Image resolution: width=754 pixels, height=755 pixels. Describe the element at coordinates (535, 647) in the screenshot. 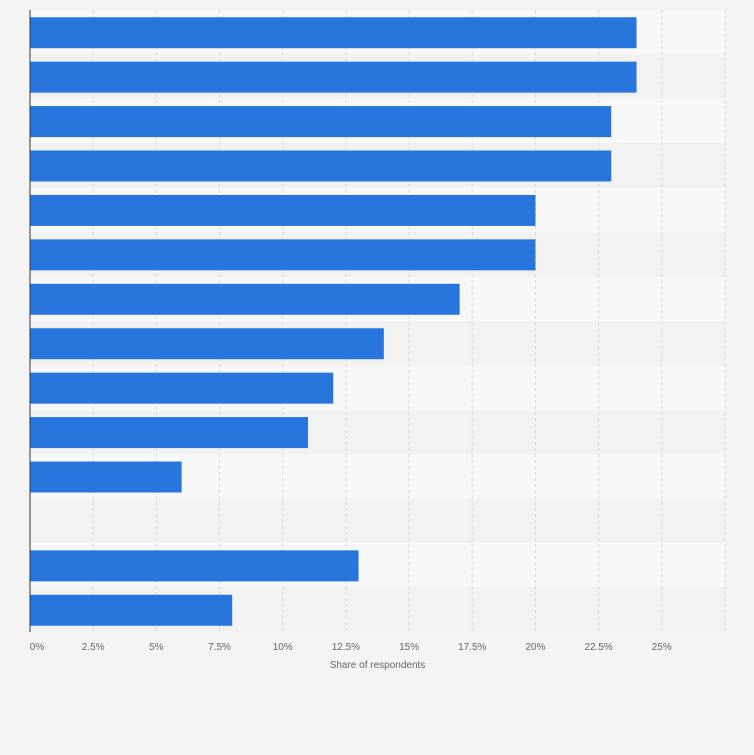

I see `x-tick-label: 20%` at that location.